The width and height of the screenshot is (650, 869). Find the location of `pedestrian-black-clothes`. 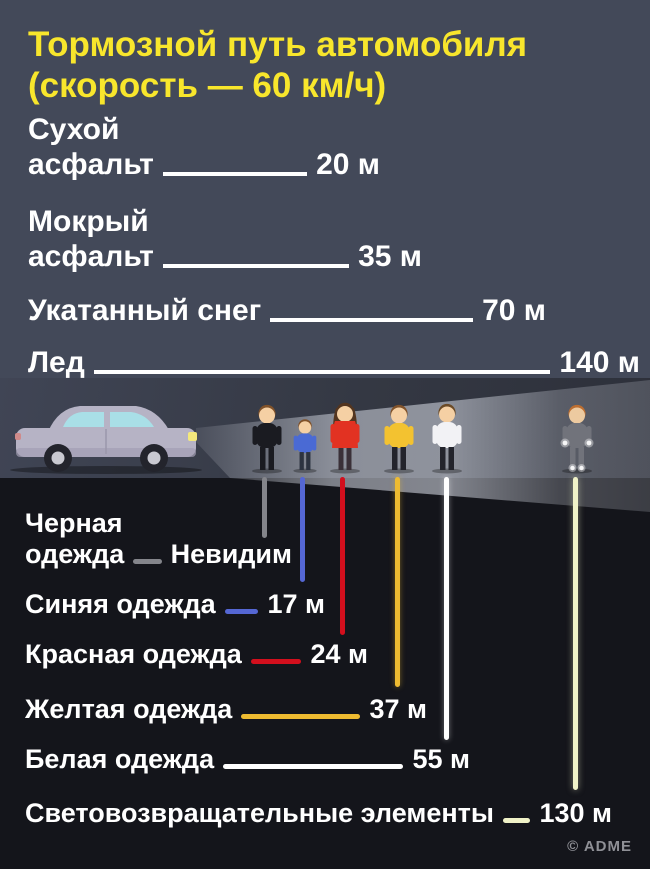

pedestrian-black-clothes is located at coordinates (267, 439).